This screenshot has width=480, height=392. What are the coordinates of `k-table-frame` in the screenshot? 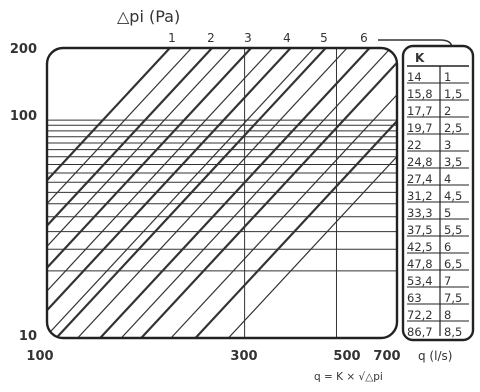 It's located at (438, 193).